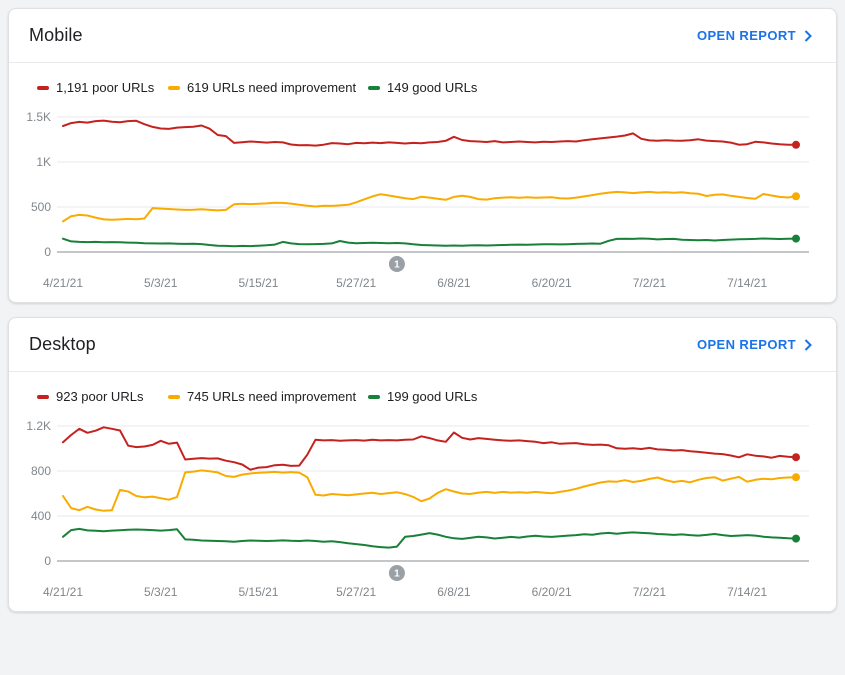  I want to click on legend-label-needs-improvement: 745 URLs need improvement, so click(272, 396).